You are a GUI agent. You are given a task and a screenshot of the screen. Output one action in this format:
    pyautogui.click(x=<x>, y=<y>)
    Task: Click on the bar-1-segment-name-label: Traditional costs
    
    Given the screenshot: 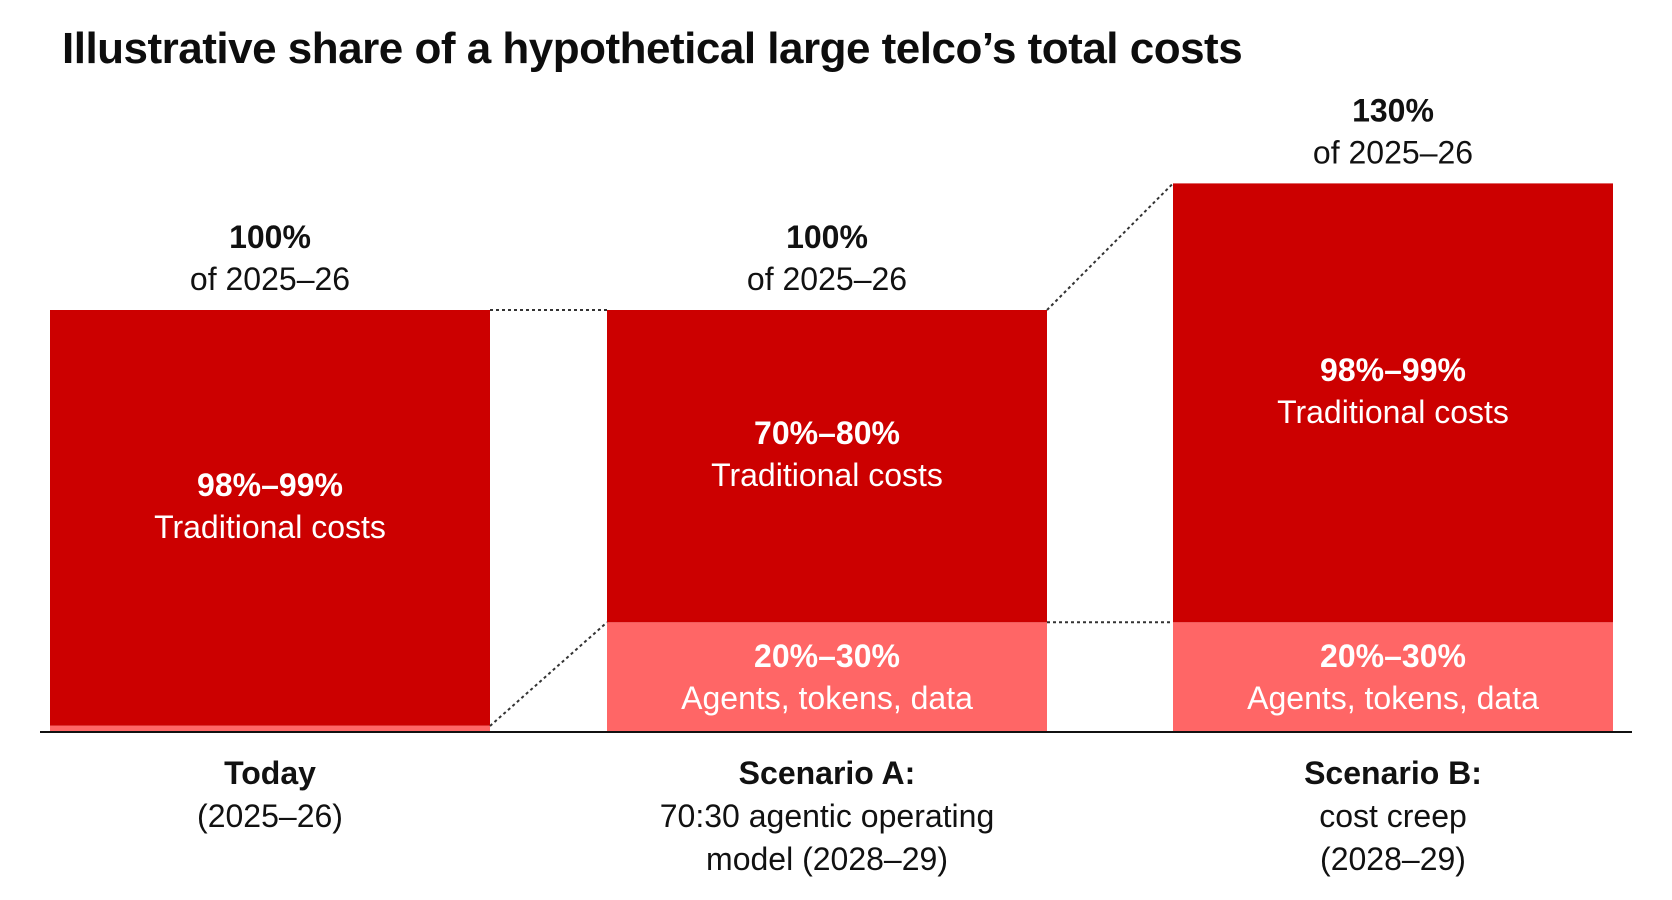 What is the action you would take?
    pyautogui.click(x=270, y=527)
    